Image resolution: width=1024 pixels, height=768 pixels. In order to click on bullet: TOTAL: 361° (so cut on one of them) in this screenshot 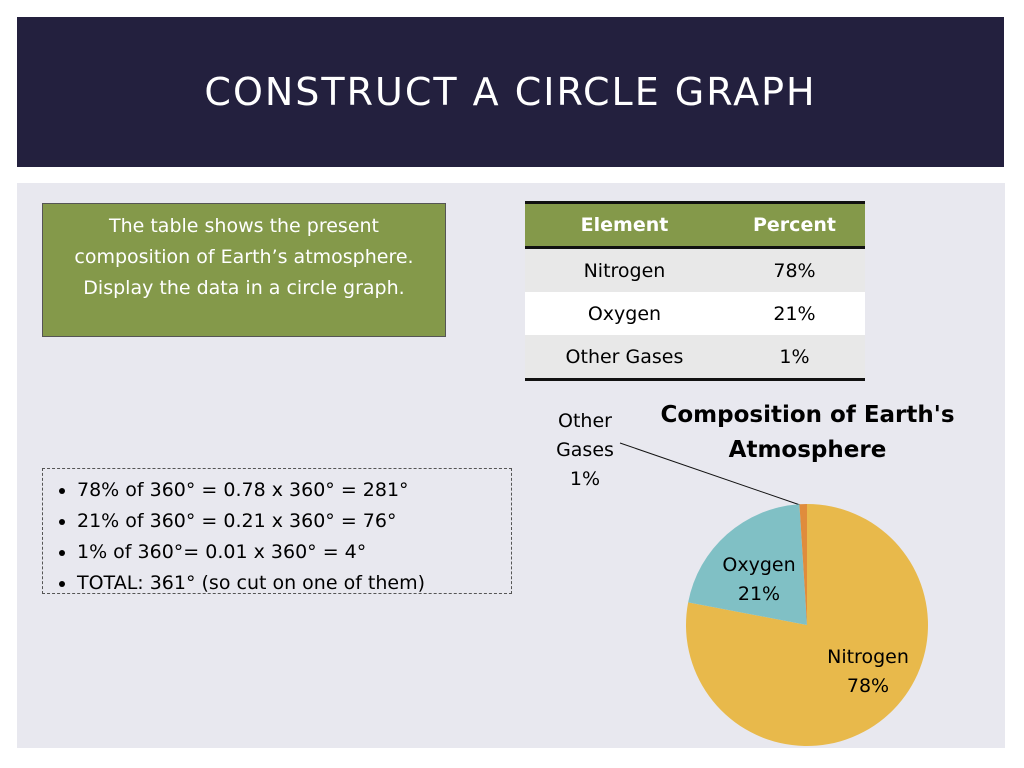, I will do `click(289, 583)`.